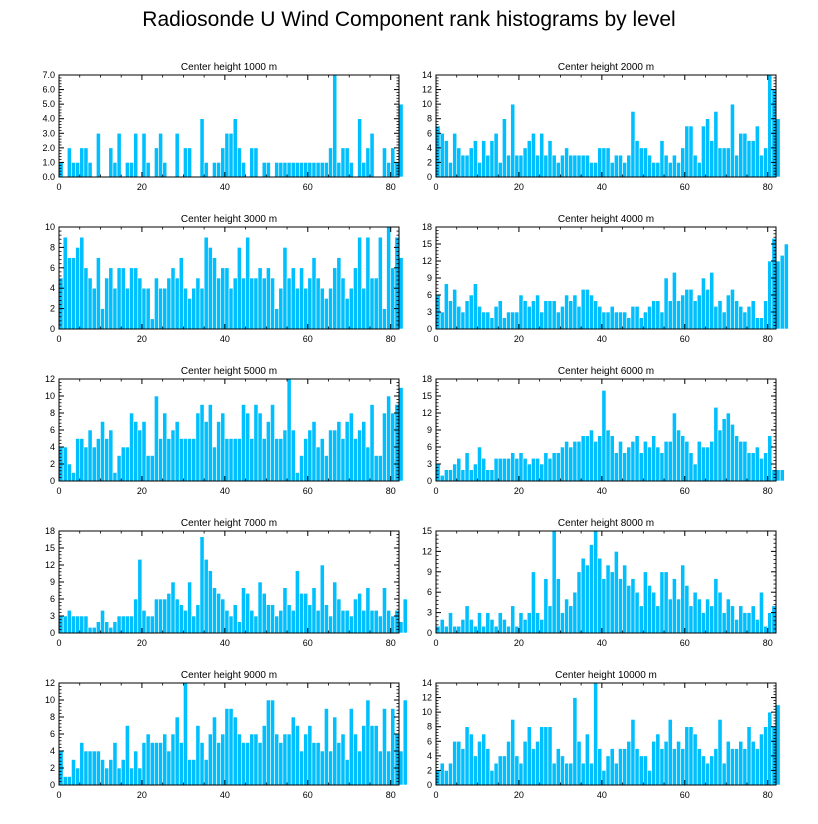 The image size is (818, 824). What do you see at coordinates (427, 698) in the screenshot?
I see `y-tick-label: 12` at bounding box center [427, 698].